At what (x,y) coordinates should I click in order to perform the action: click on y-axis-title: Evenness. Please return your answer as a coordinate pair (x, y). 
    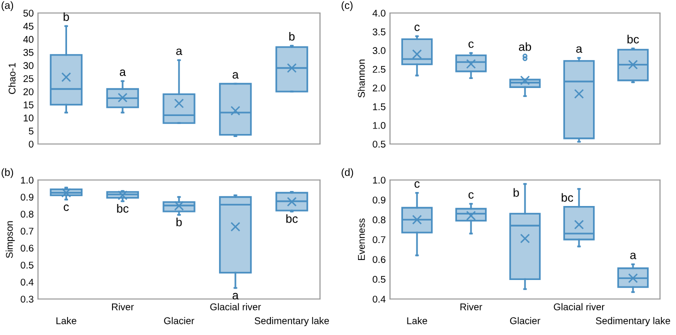
    Looking at the image, I should click on (361, 239).